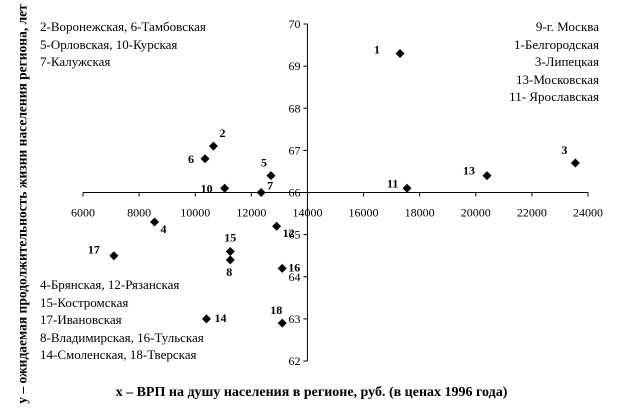 The height and width of the screenshot is (417, 623). Describe the element at coordinates (566, 61) in the screenshot. I see `legend-line: 3-Липецкая` at that location.